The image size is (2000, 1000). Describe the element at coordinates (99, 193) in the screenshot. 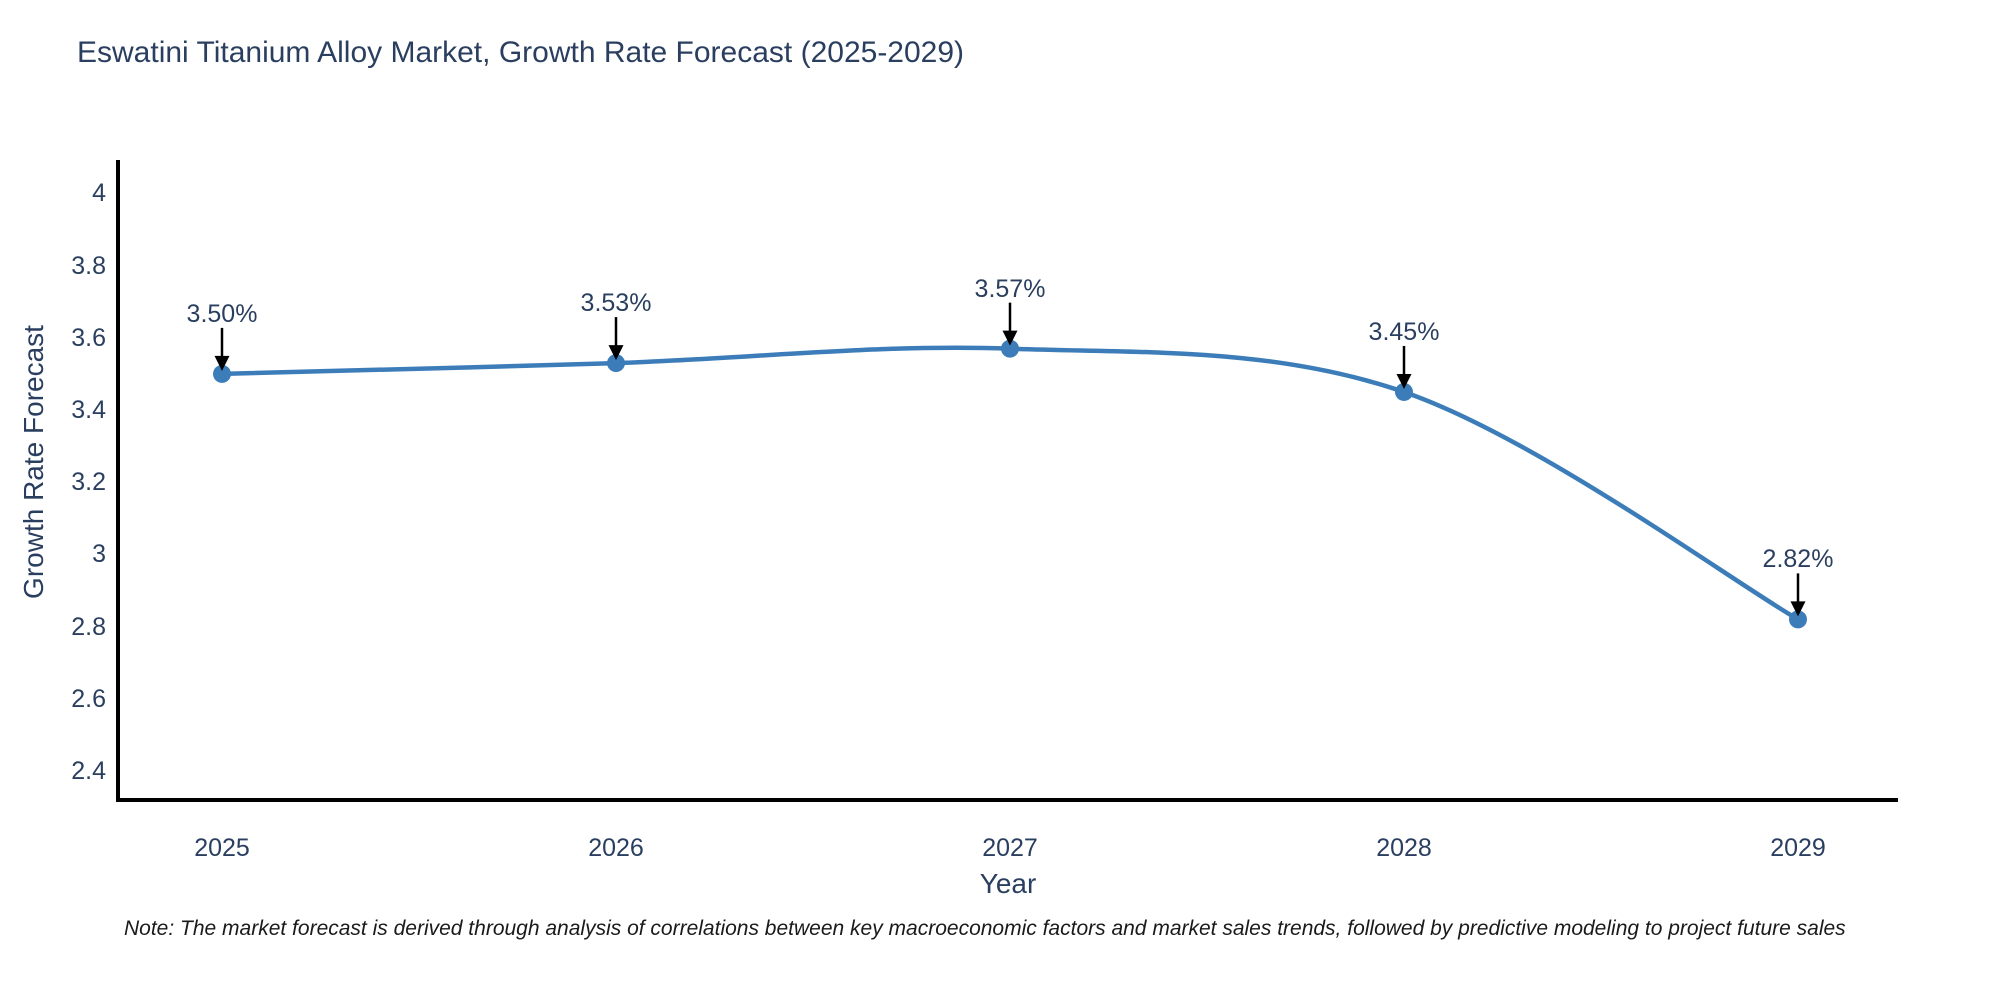

I see `y-tick-label: 4` at that location.